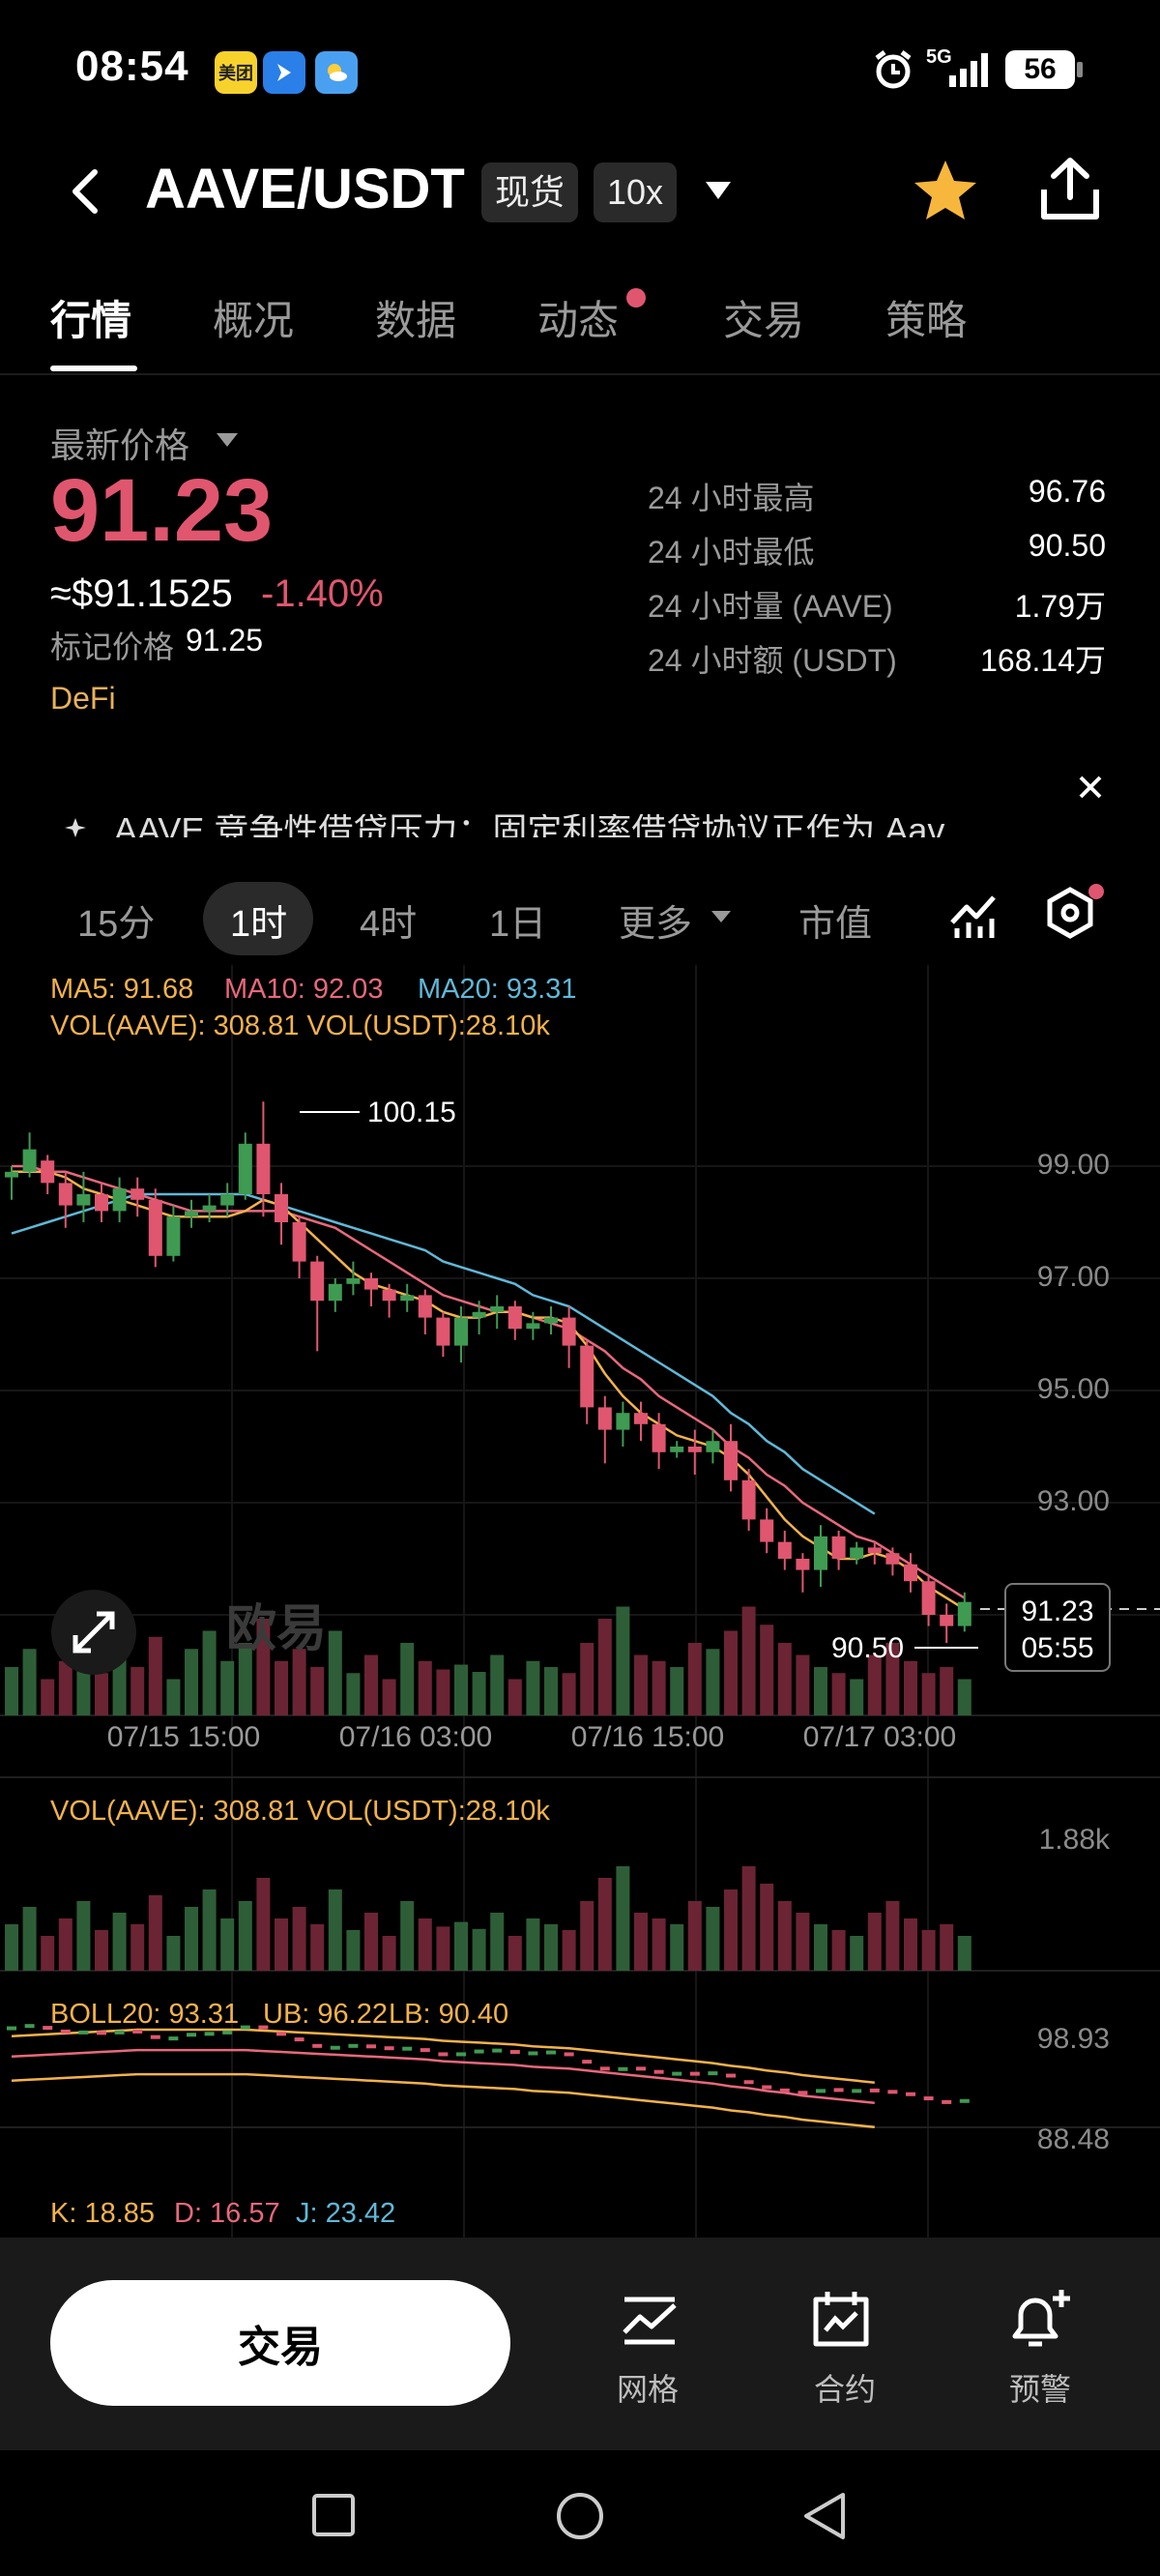  Describe the element at coordinates (236, 72) in the screenshot. I see `meituan-app-icon: 美团` at that location.